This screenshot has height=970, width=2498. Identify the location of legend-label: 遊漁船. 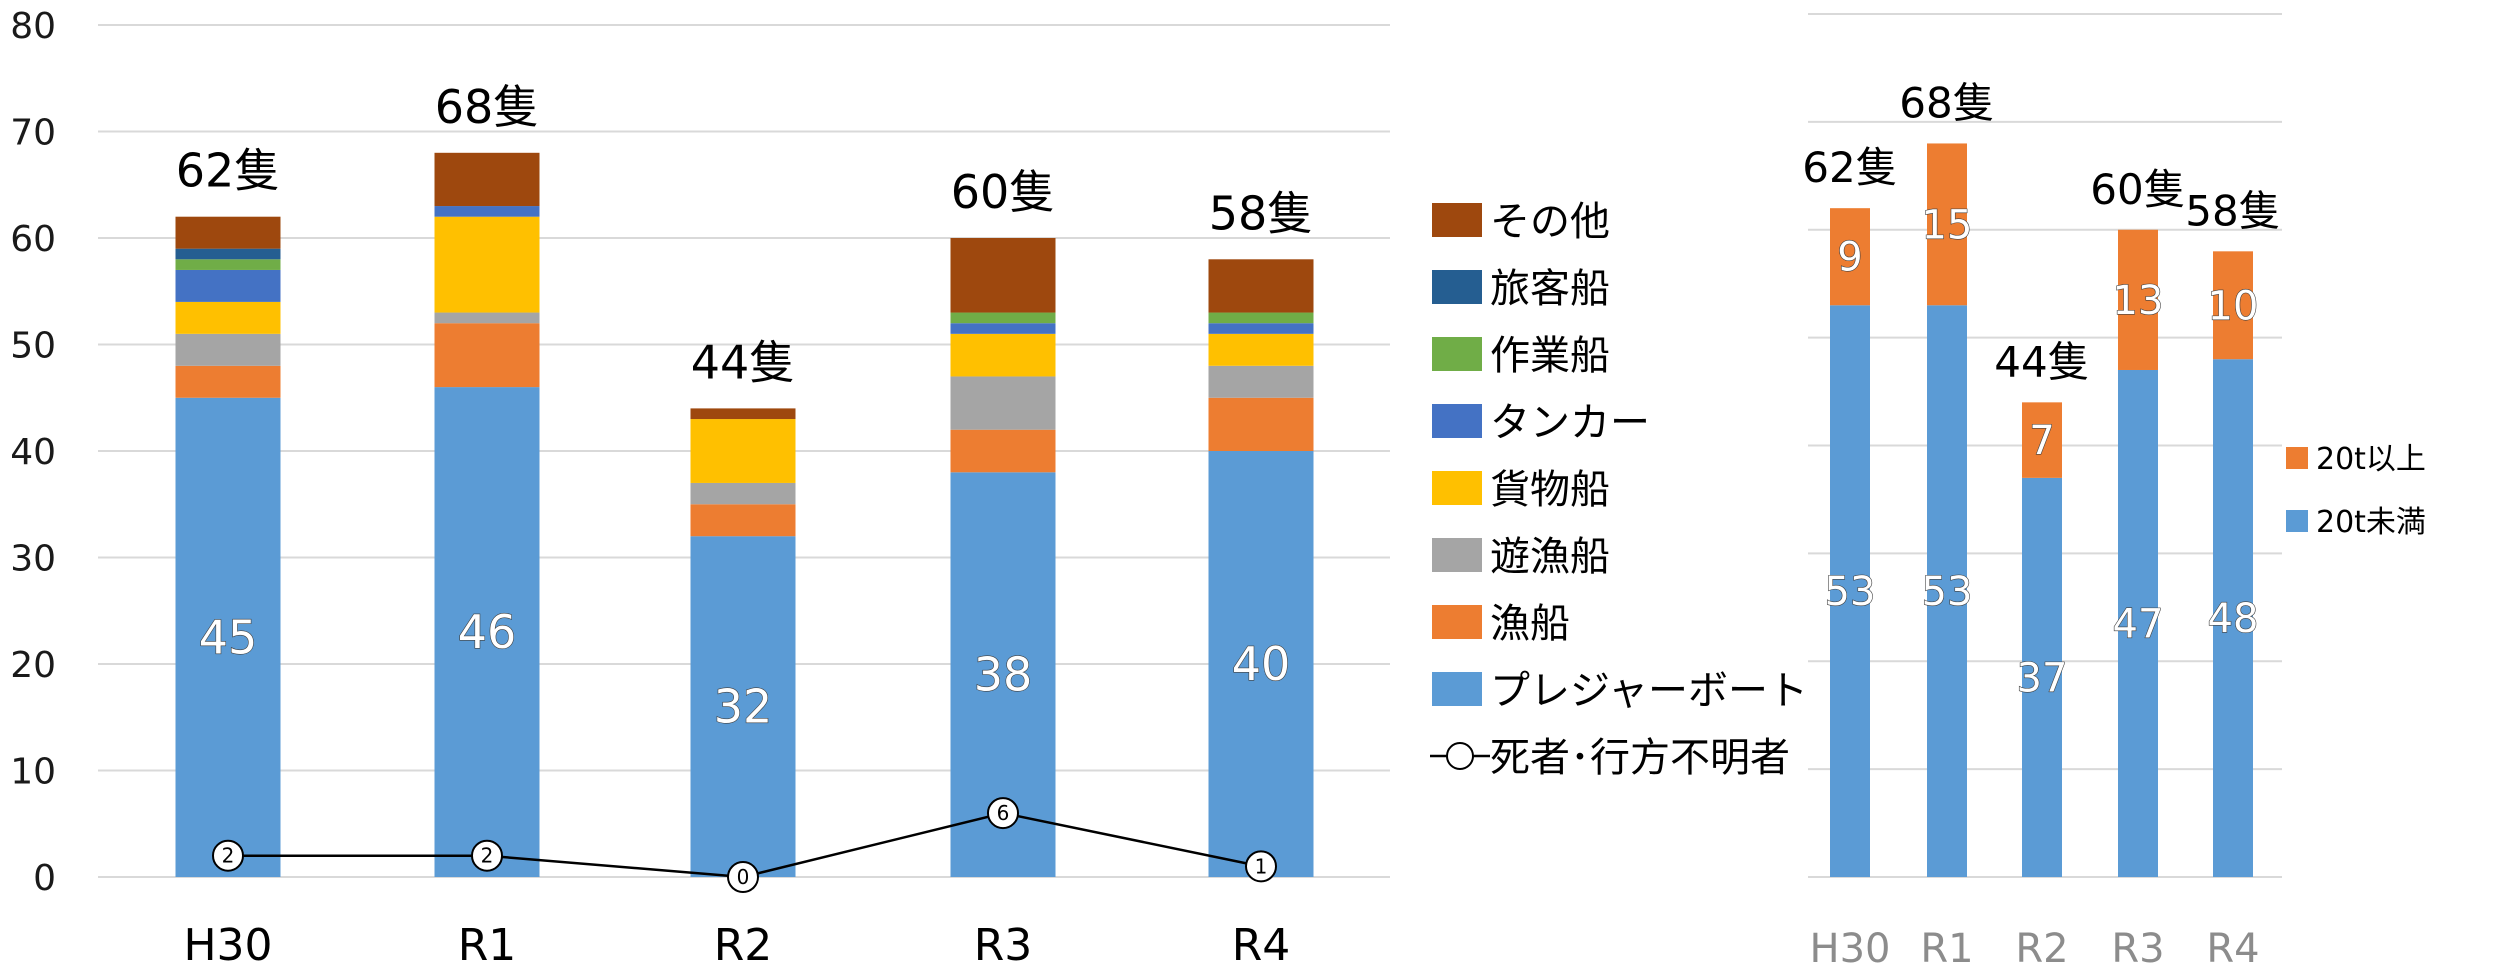
(1550, 557).